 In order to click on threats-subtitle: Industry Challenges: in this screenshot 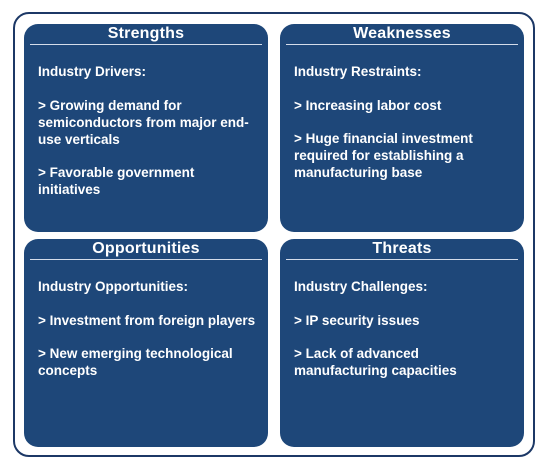, I will do `click(361, 286)`.